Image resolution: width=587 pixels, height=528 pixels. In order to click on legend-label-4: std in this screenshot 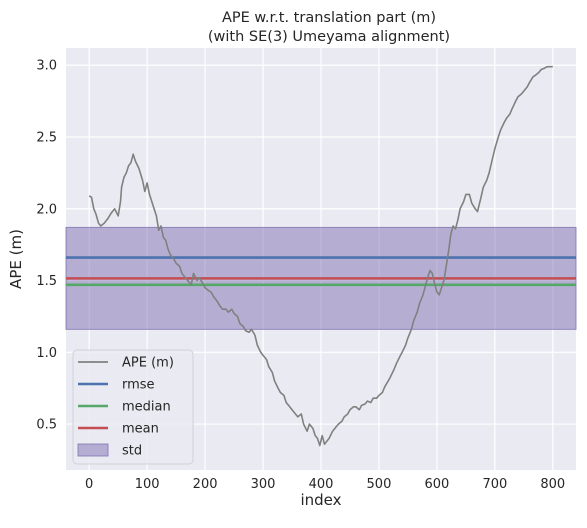, I will do `click(132, 451)`.